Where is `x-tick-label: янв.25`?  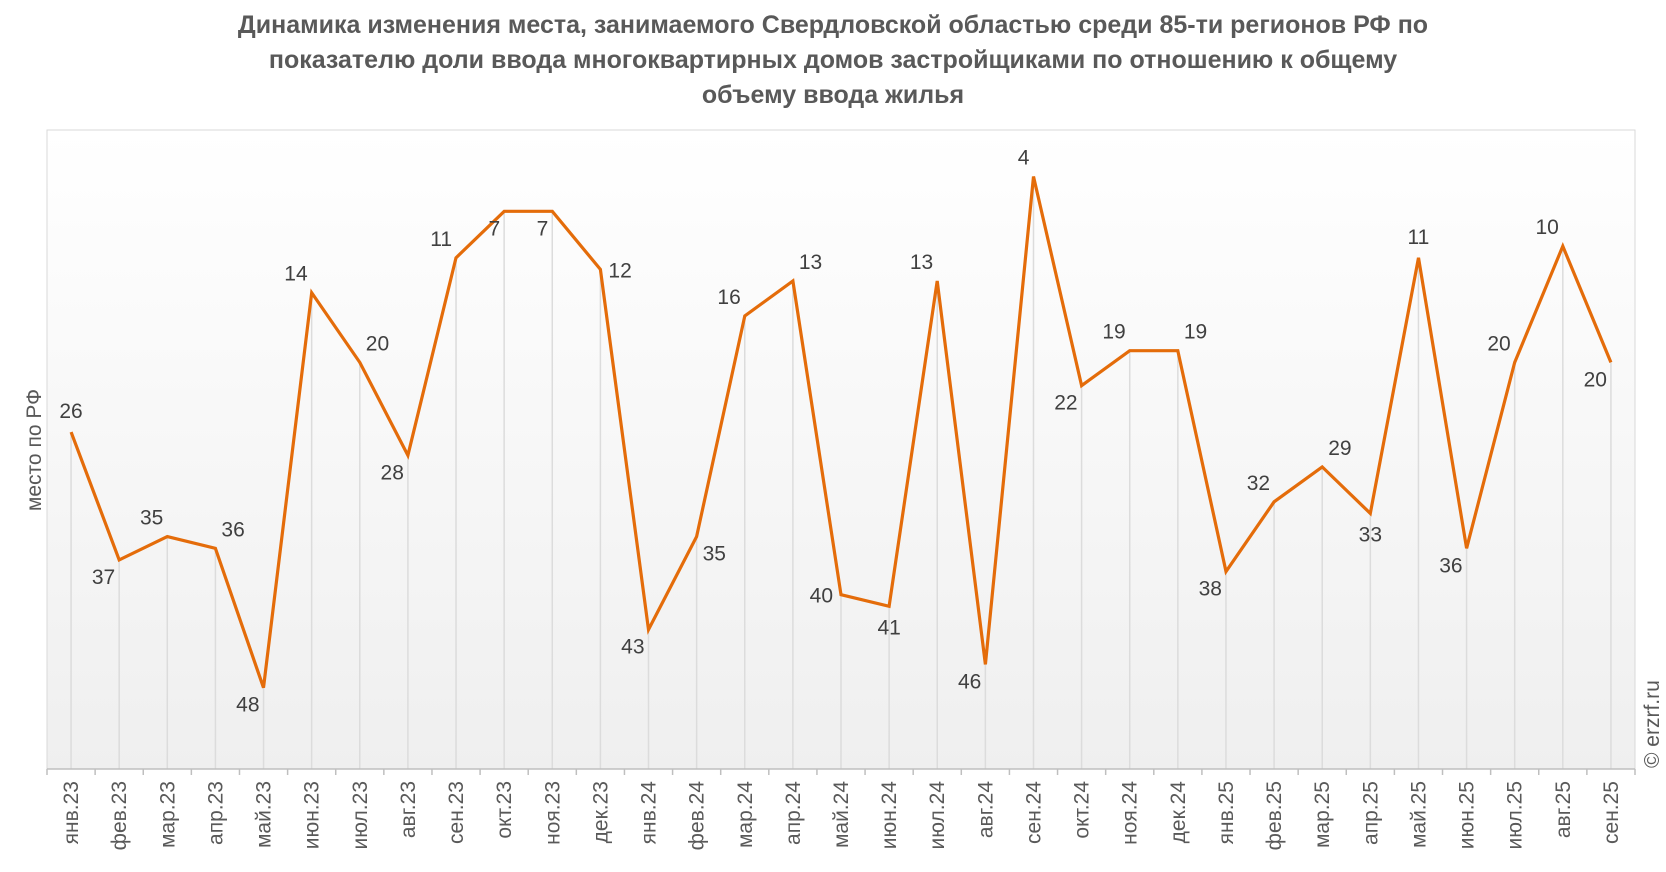
x-tick-label: янв.25 is located at coordinates (1226, 812).